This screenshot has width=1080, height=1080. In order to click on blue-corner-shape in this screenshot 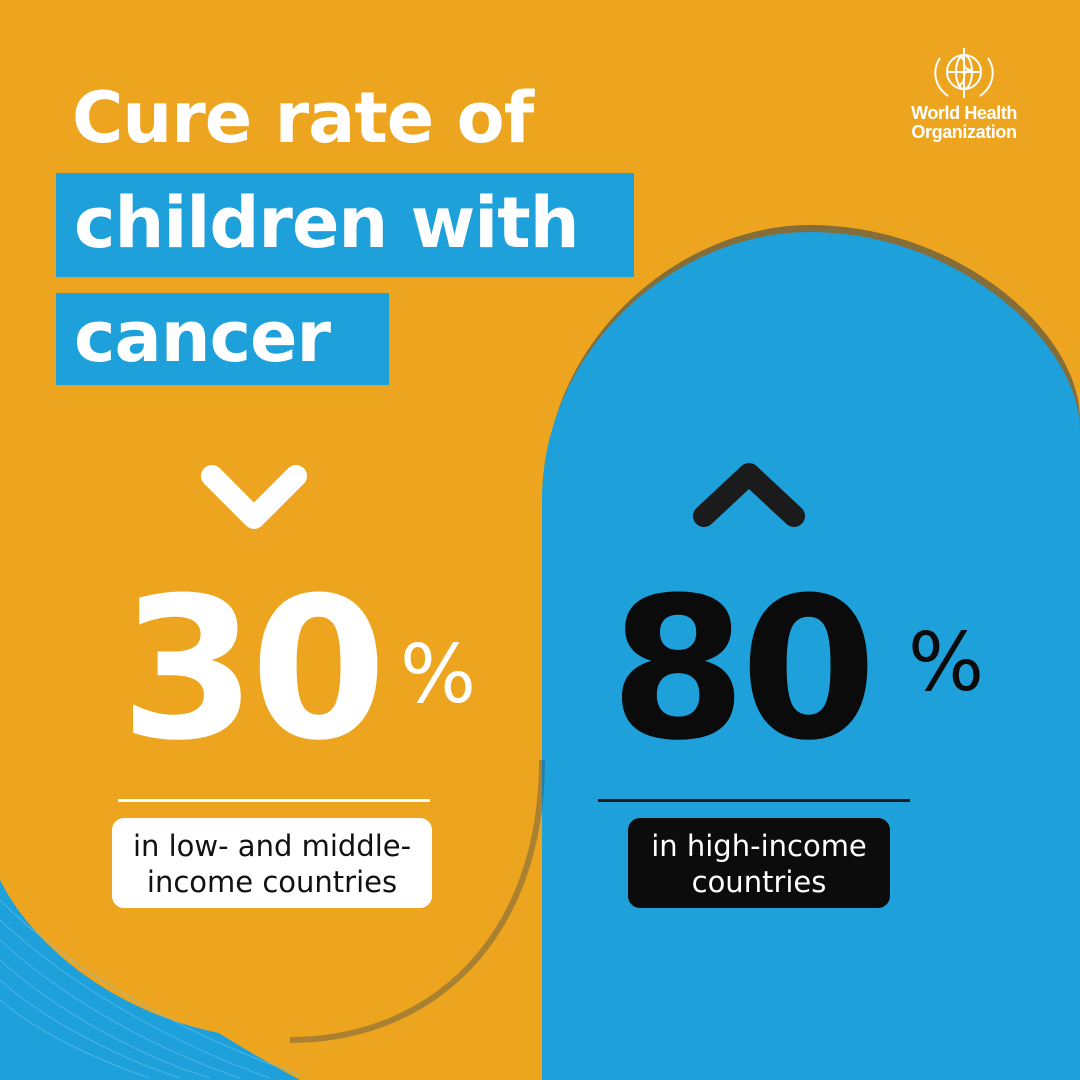, I will do `click(150, 950)`.